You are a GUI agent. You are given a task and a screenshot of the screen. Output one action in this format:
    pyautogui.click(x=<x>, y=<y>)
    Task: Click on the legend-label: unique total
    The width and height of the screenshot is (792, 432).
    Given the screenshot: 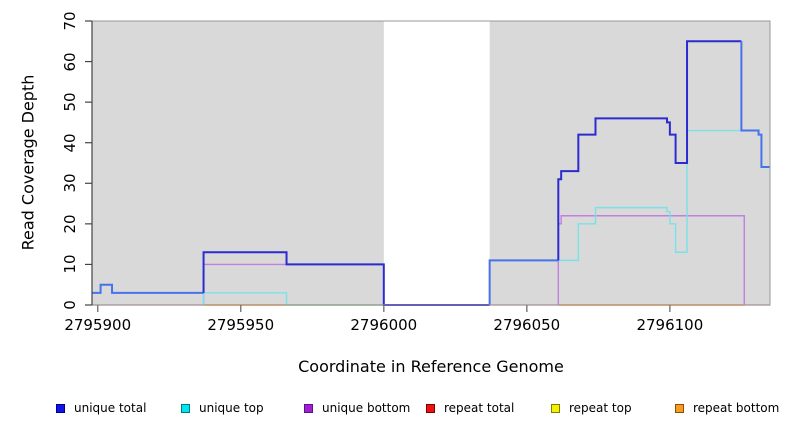 What is the action you would take?
    pyautogui.click(x=110, y=408)
    